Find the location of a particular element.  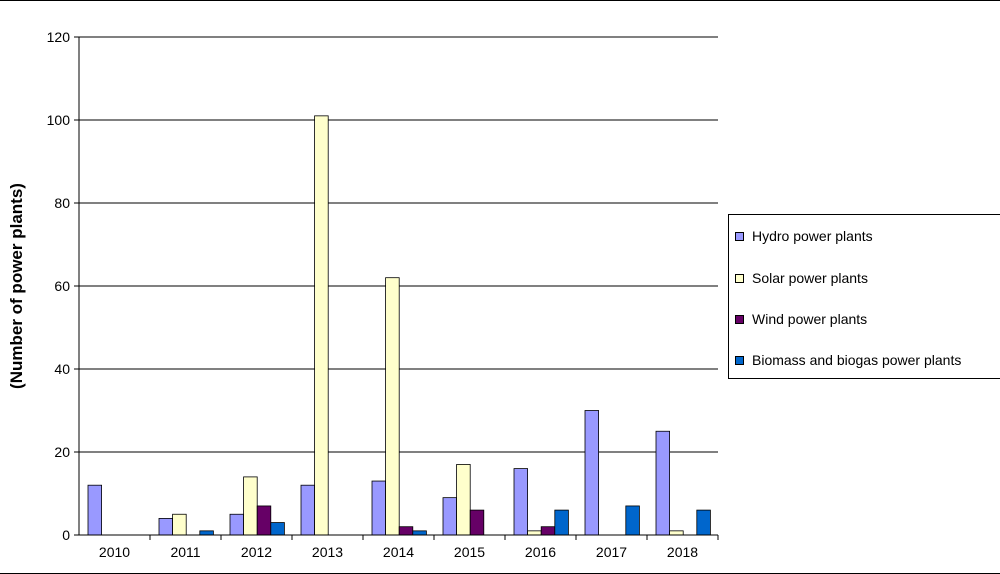

x-tick-label: 2016 is located at coordinates (540, 552).